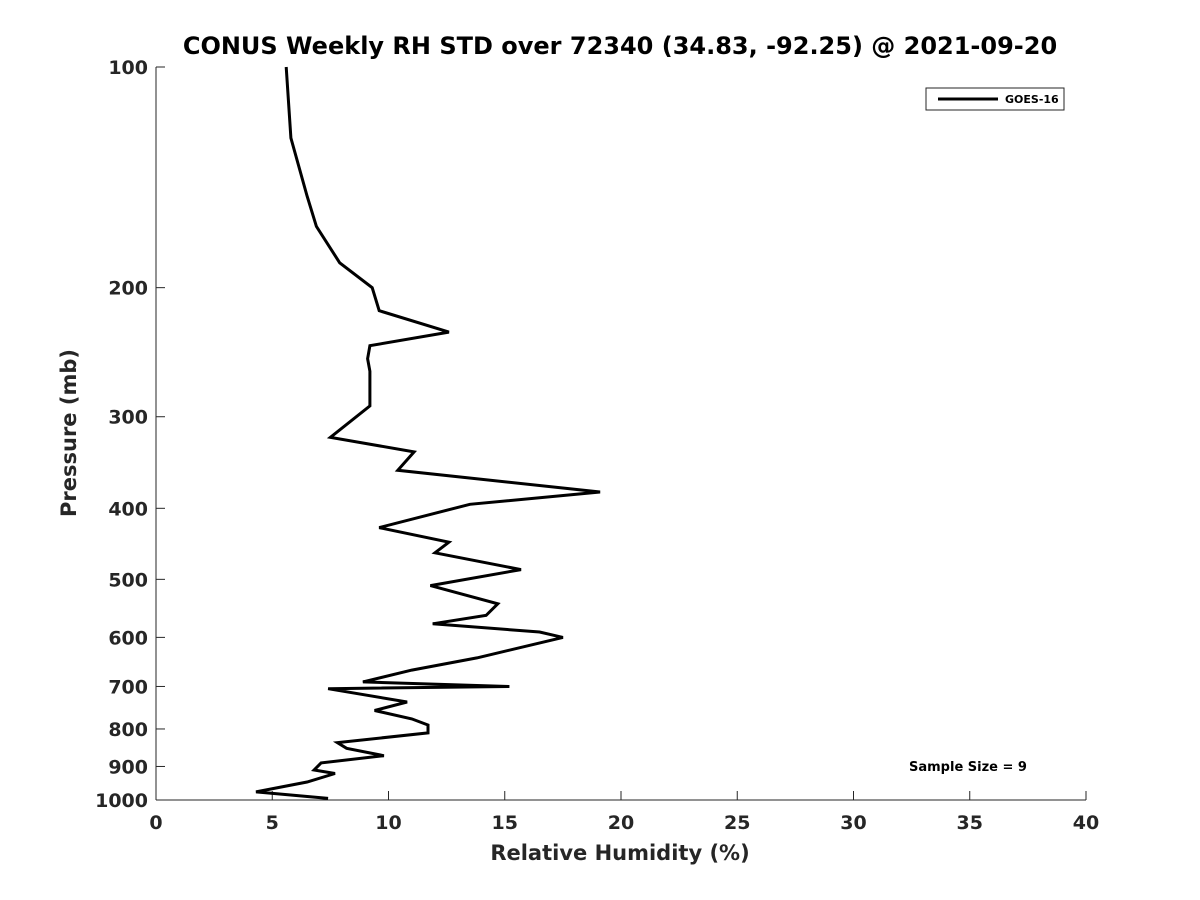 This screenshot has width=1200, height=900. Describe the element at coordinates (128, 638) in the screenshot. I see `y-tick-label: 600` at that location.